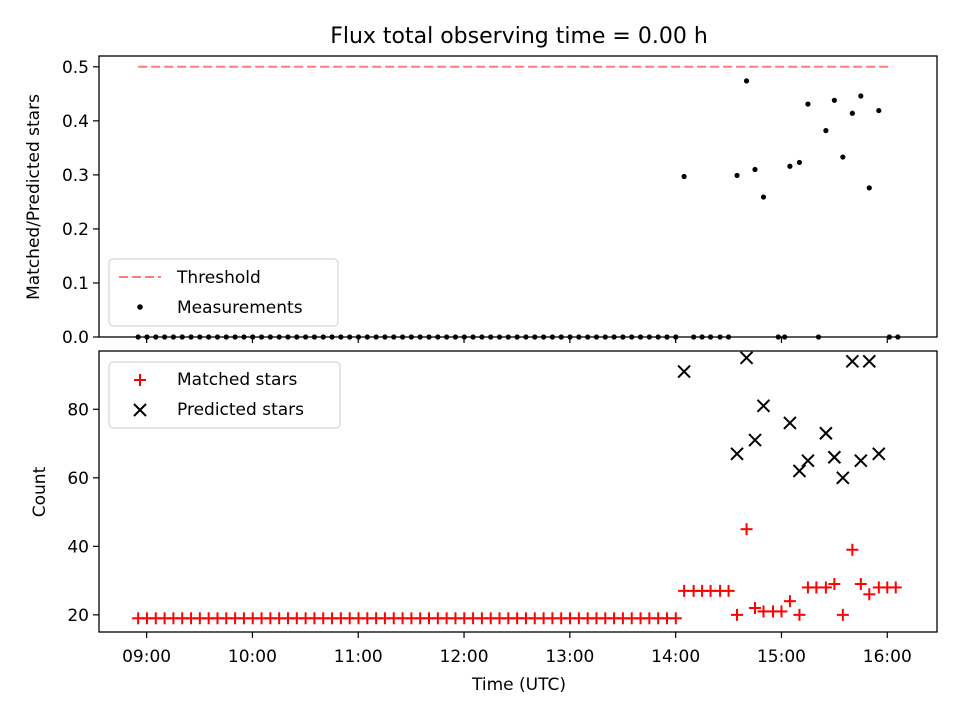  I want to click on bottom-y-tick-label: 40, so click(78, 547).